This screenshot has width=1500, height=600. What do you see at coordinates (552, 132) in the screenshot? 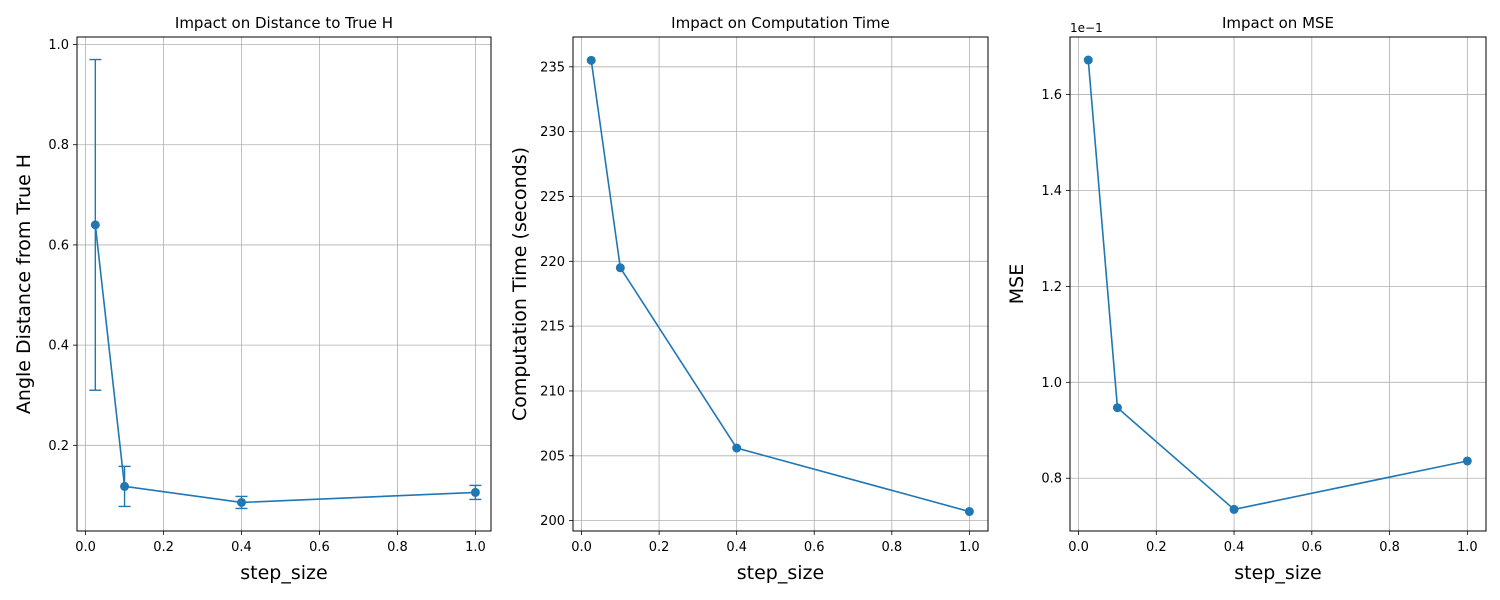
I see `y-tick-label: 230` at bounding box center [552, 132].